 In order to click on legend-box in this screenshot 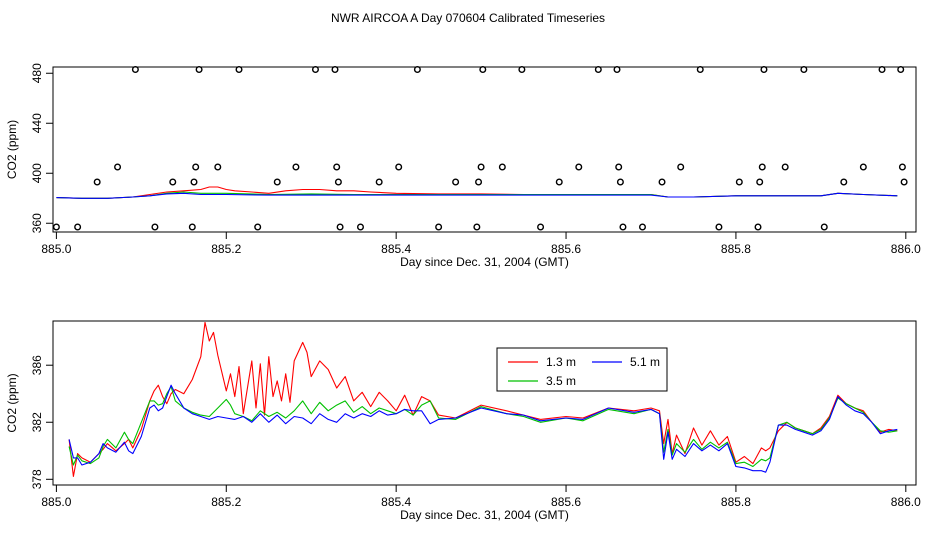, I will do `click(582, 369)`.